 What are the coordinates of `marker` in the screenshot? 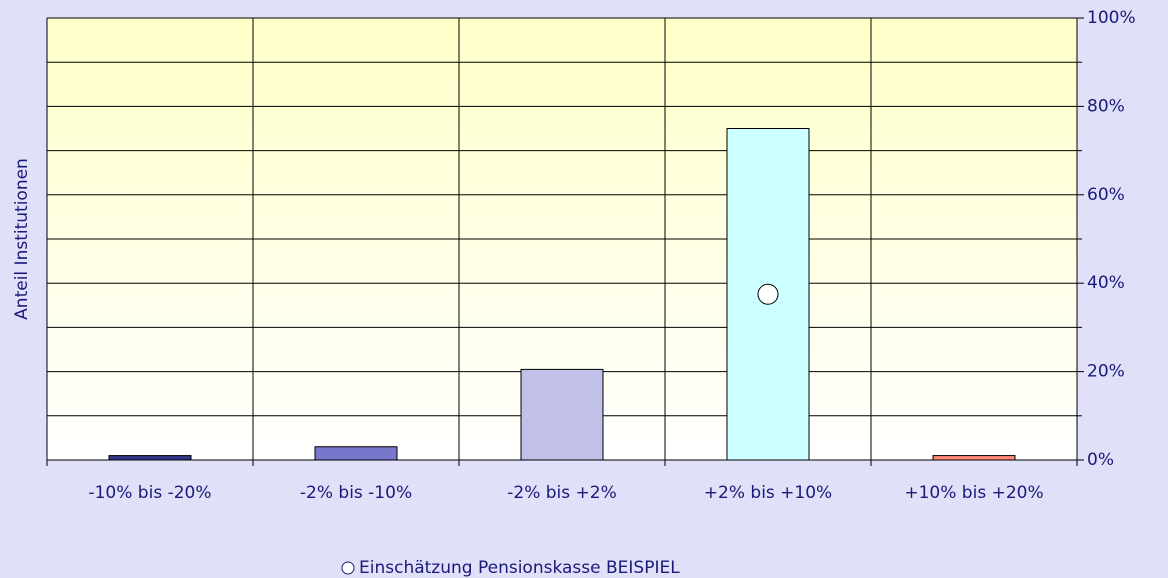 It's located at (768, 294).